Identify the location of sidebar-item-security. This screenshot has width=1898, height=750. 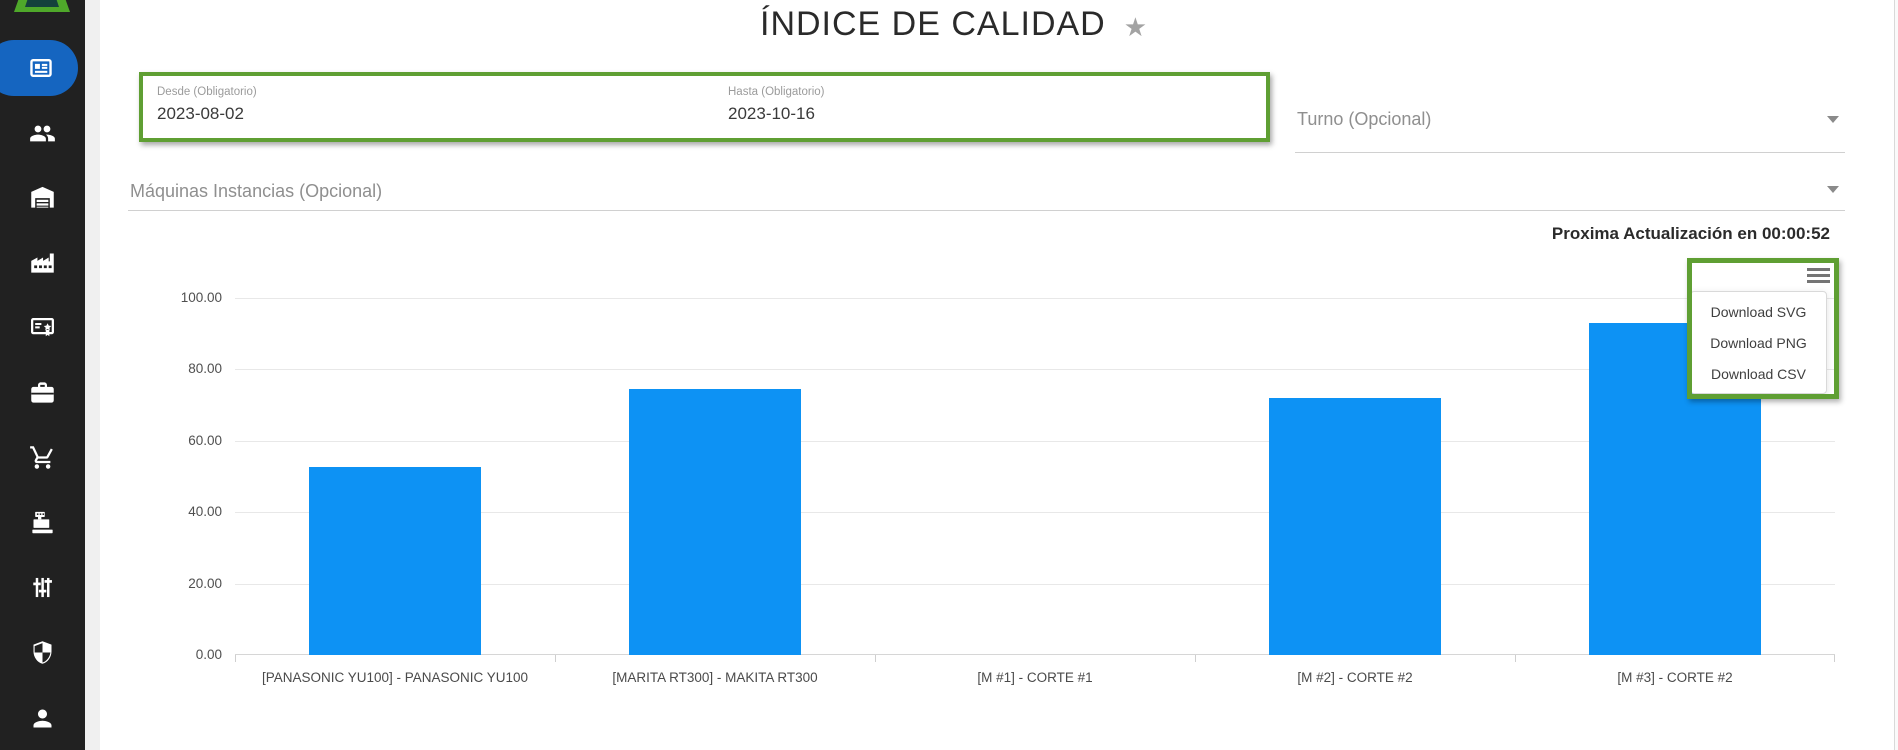
(42, 652).